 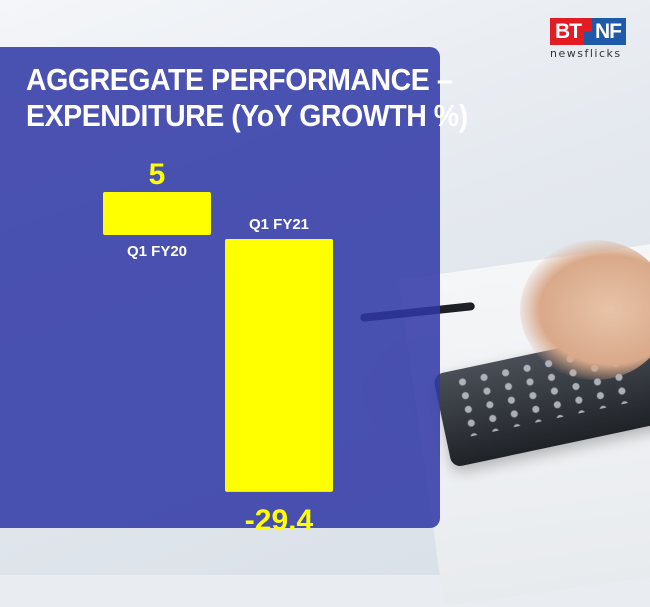 I want to click on value-label: -29.4, so click(x=279, y=520).